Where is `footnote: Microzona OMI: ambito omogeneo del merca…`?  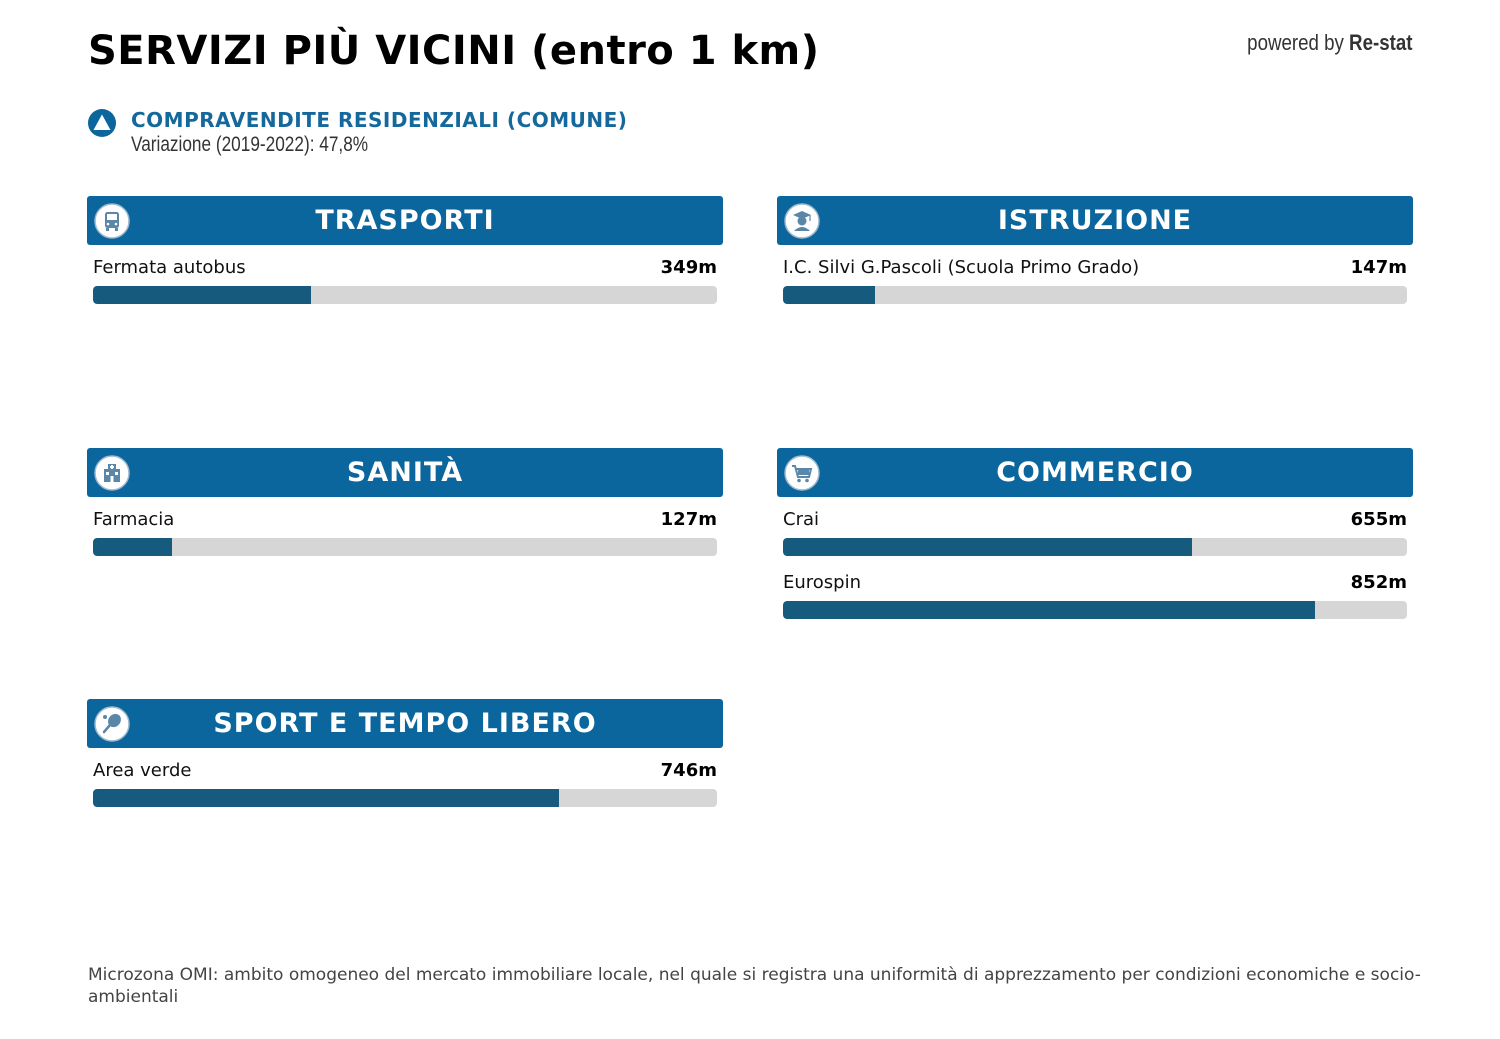
footnote: Microzona OMI: ambito omogeneo del merca… is located at coordinates (754, 986).